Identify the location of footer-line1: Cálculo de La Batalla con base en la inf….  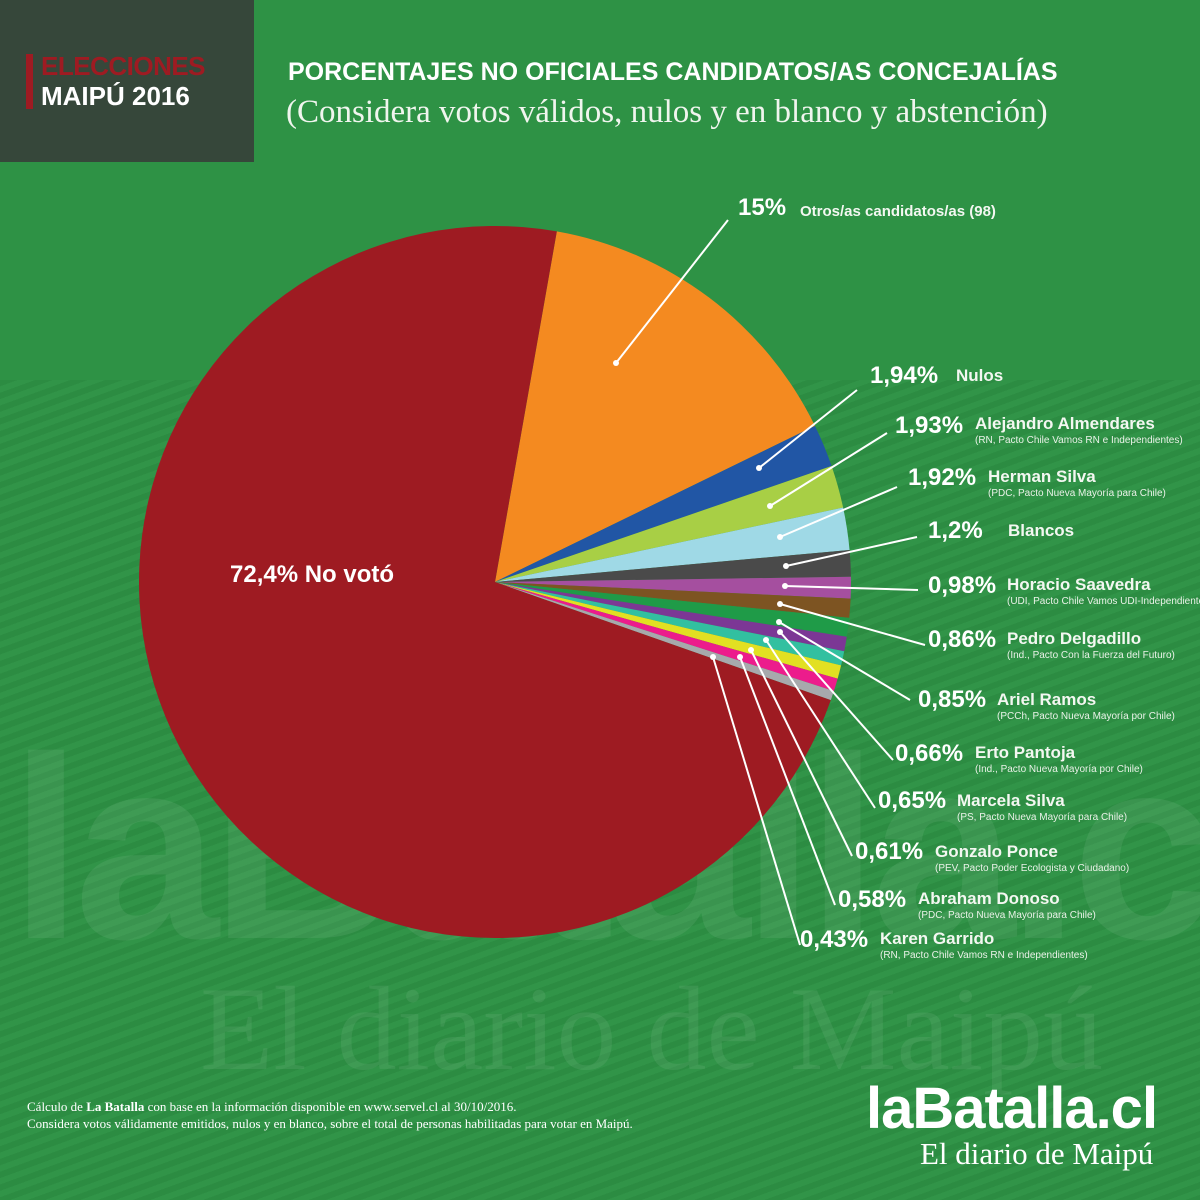
(330, 1106).